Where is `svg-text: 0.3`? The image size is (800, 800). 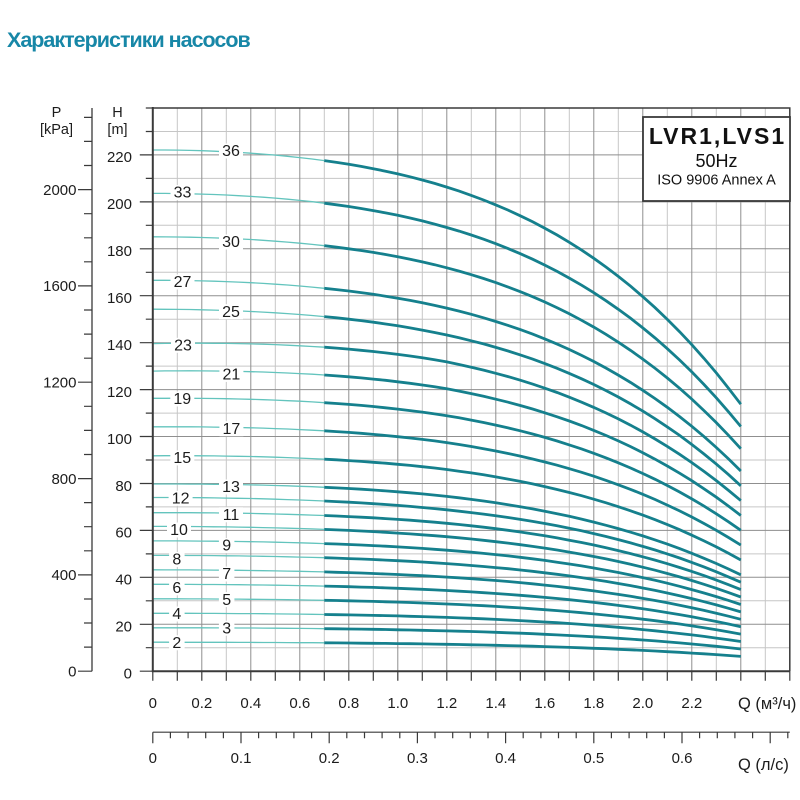
svg-text: 0.3 is located at coordinates (417, 758).